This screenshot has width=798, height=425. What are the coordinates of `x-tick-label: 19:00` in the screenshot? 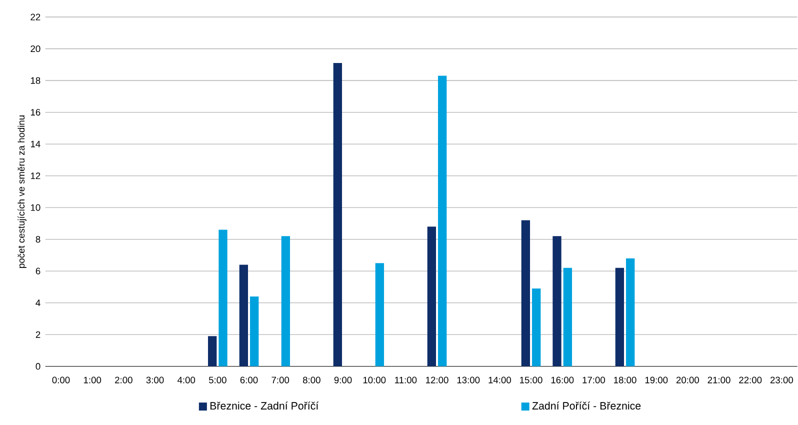 It's located at (656, 380).